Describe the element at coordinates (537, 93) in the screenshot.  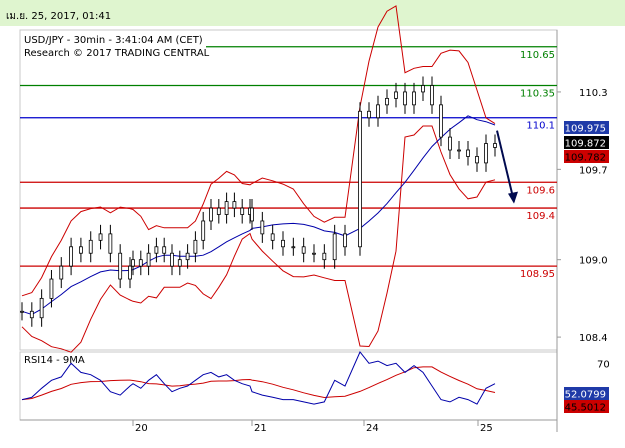
I see `level-label: 110.35` at that location.